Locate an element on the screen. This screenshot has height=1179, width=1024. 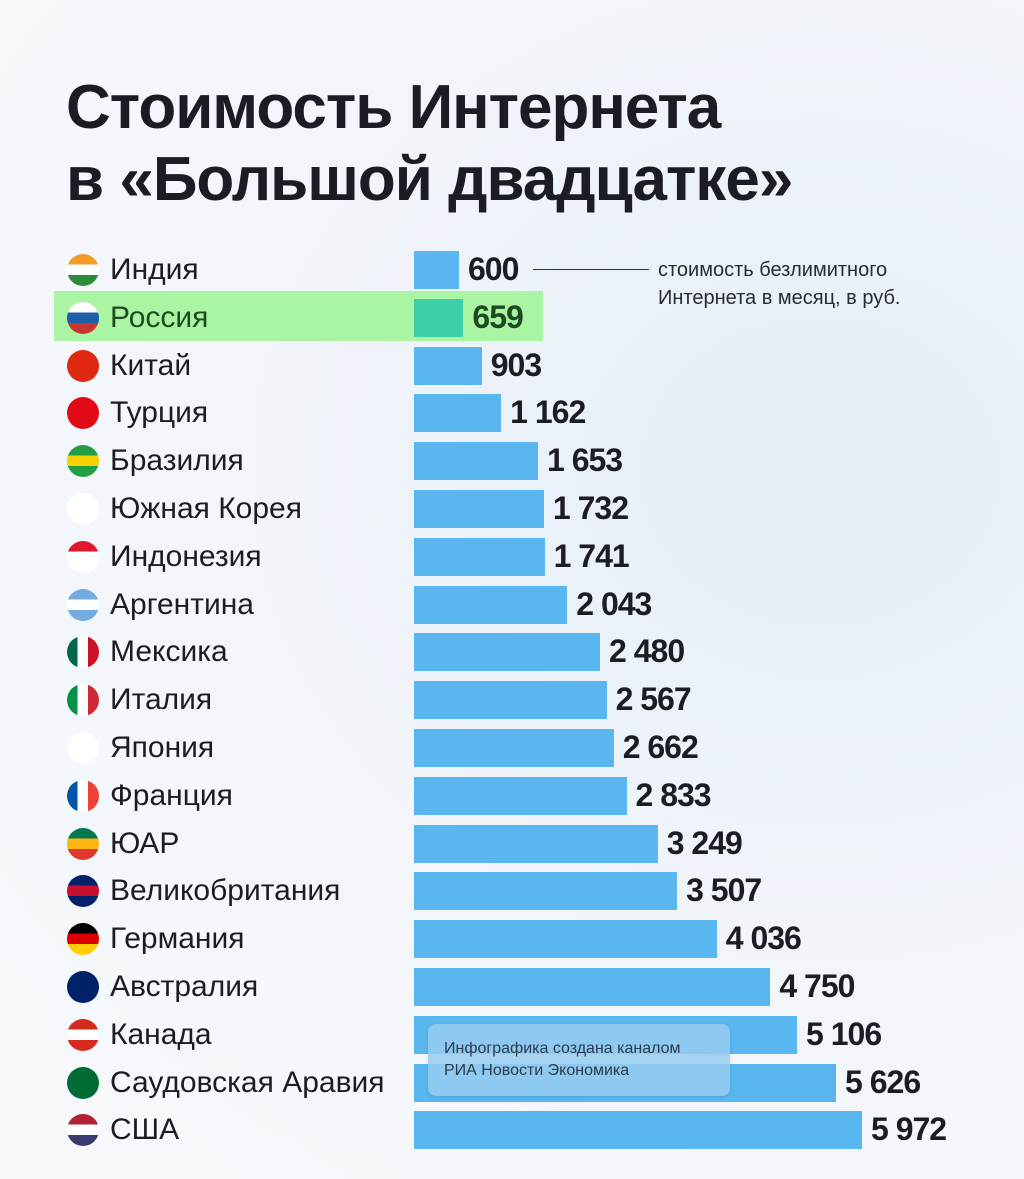
value-label: 600 is located at coordinates (493, 269).